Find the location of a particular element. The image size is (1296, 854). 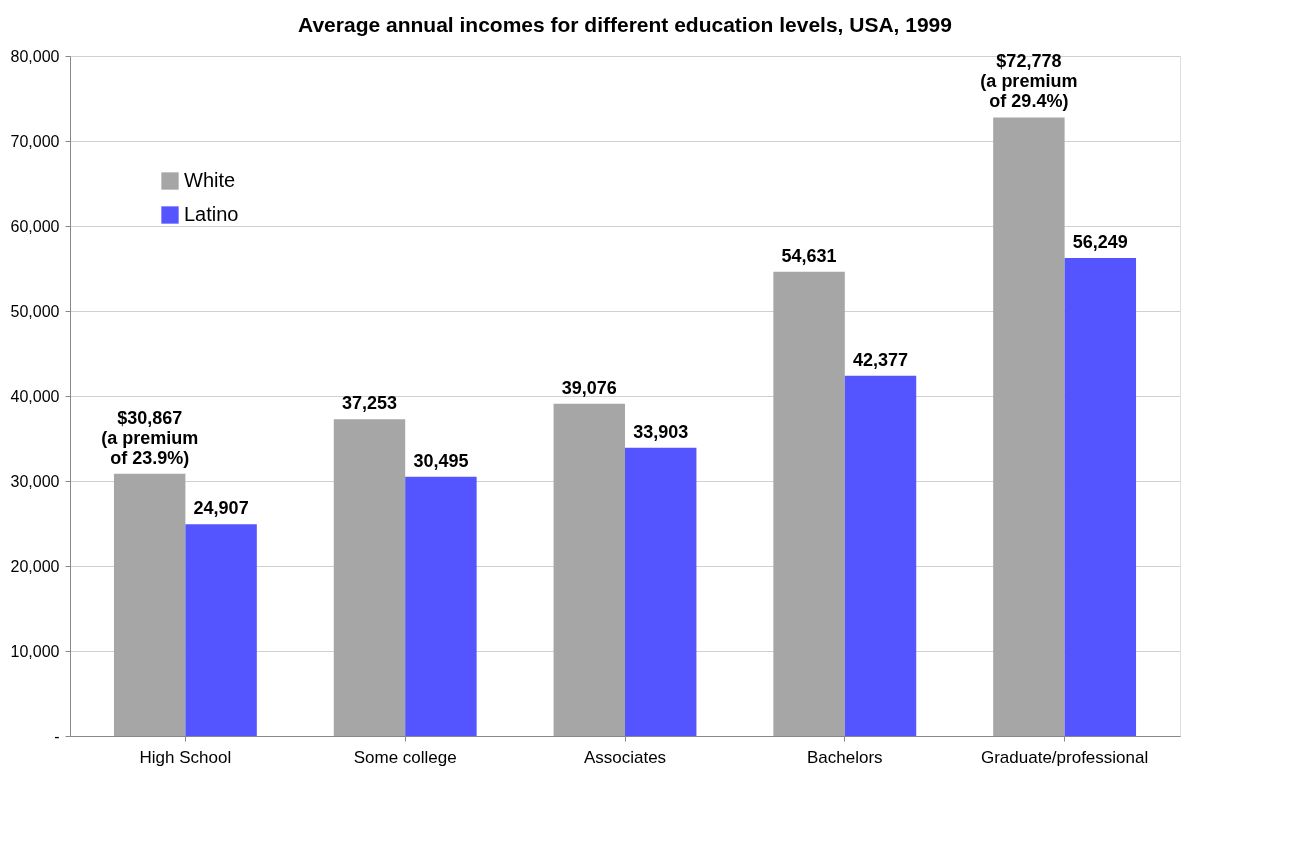

annotation: (a premium of 23.9%) is located at coordinates (150, 447).